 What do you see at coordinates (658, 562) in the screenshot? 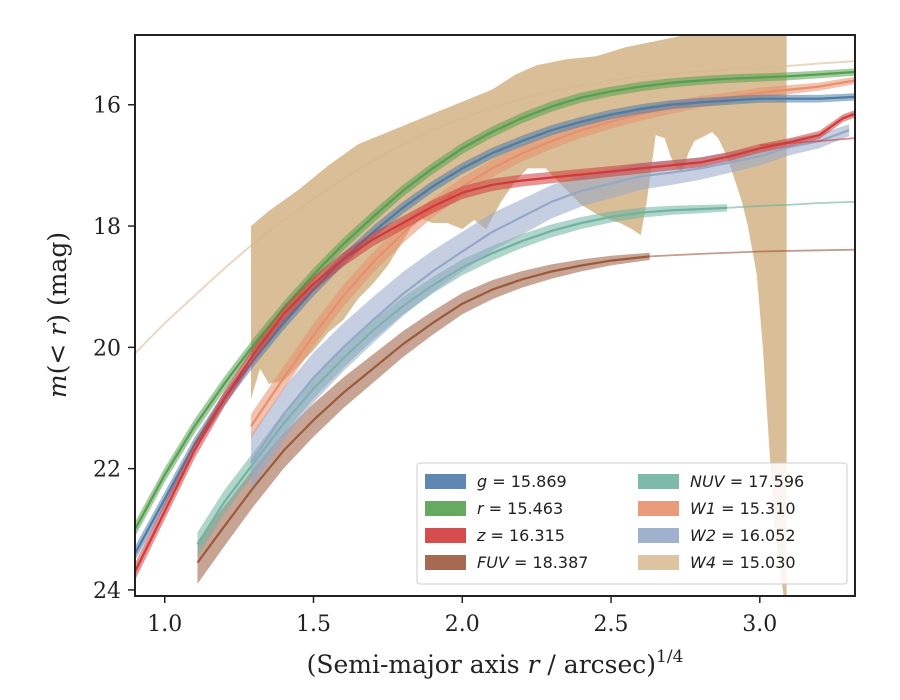
I see `legend-swatch-W4` at bounding box center [658, 562].